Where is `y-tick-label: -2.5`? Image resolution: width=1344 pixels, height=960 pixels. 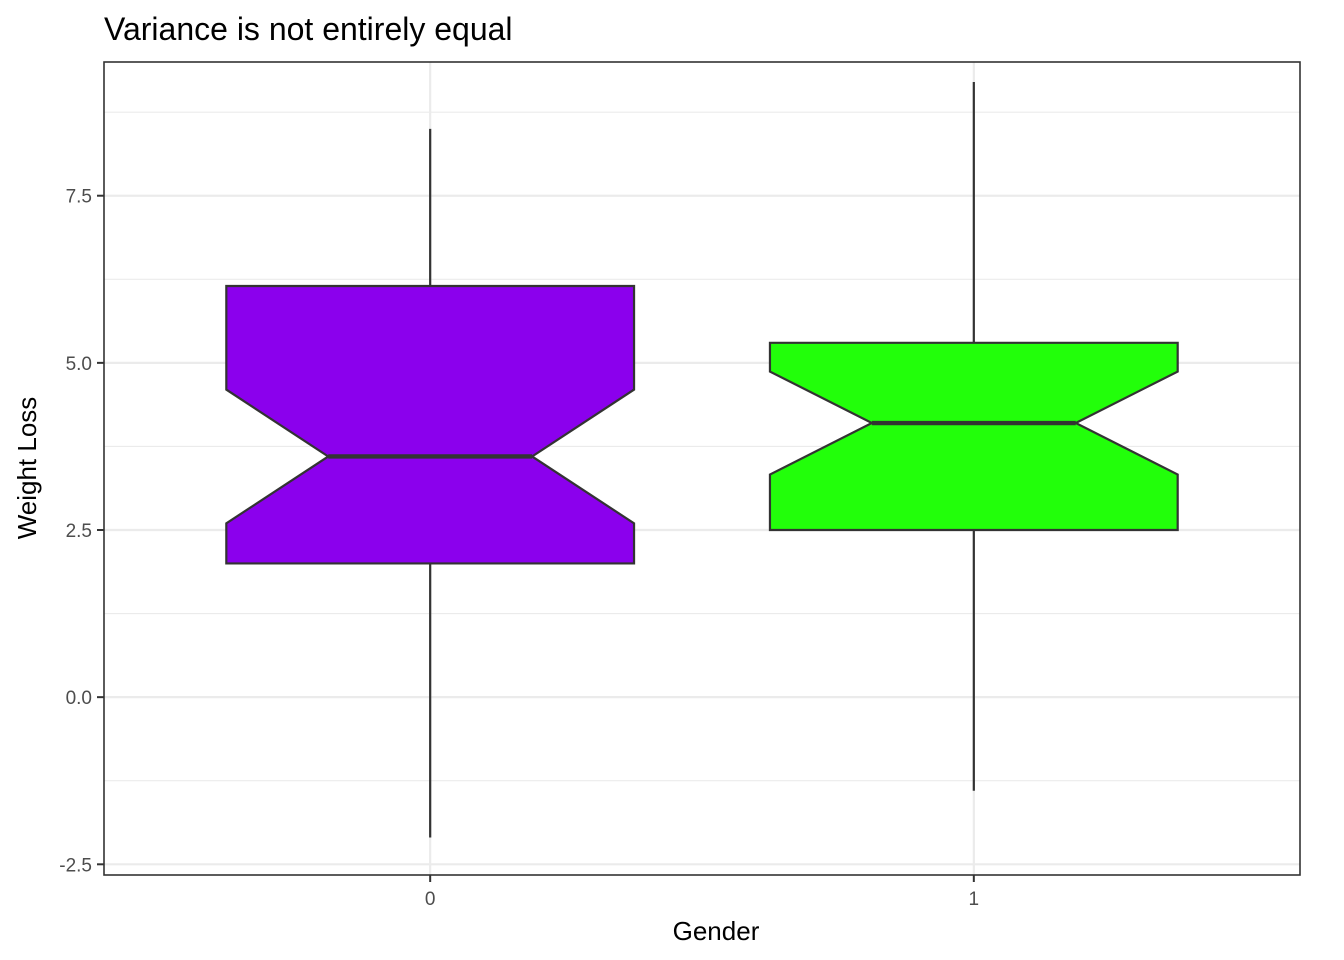
y-tick-label: -2.5 is located at coordinates (75, 865).